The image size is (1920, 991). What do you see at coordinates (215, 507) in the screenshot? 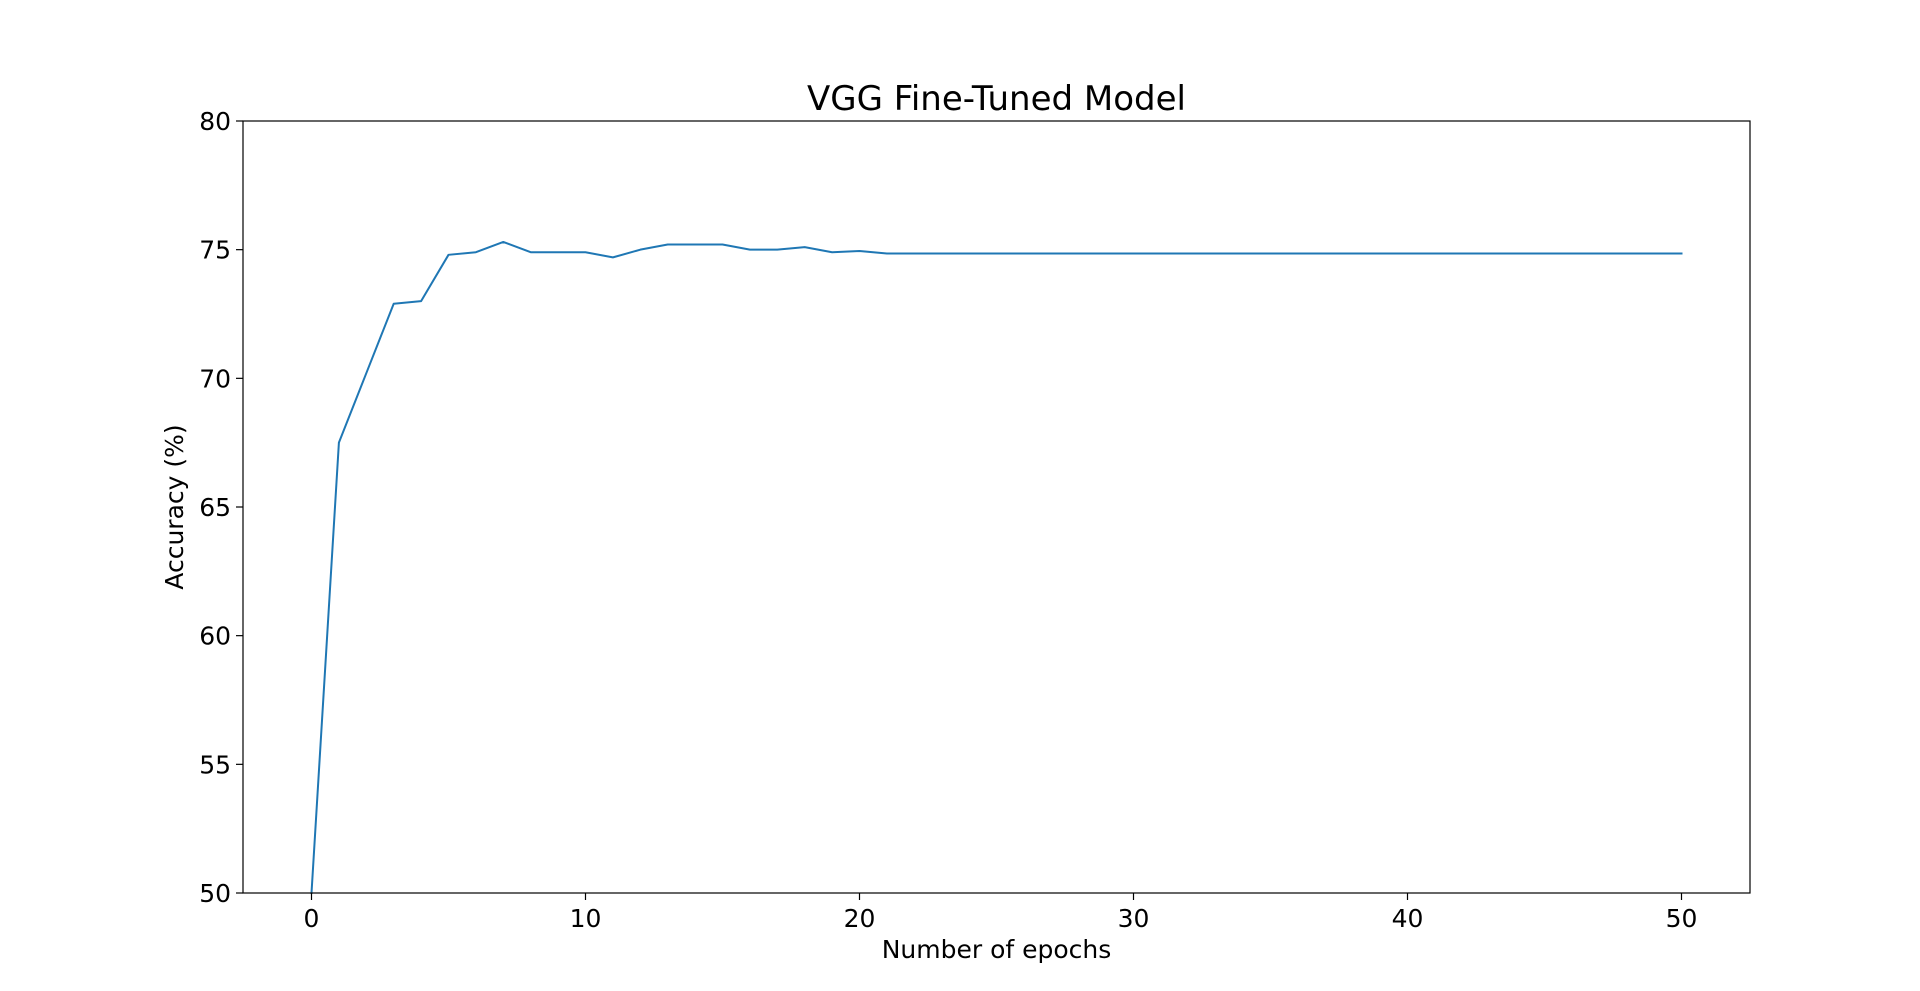
I see `y-tick-label: 65` at bounding box center [215, 507].